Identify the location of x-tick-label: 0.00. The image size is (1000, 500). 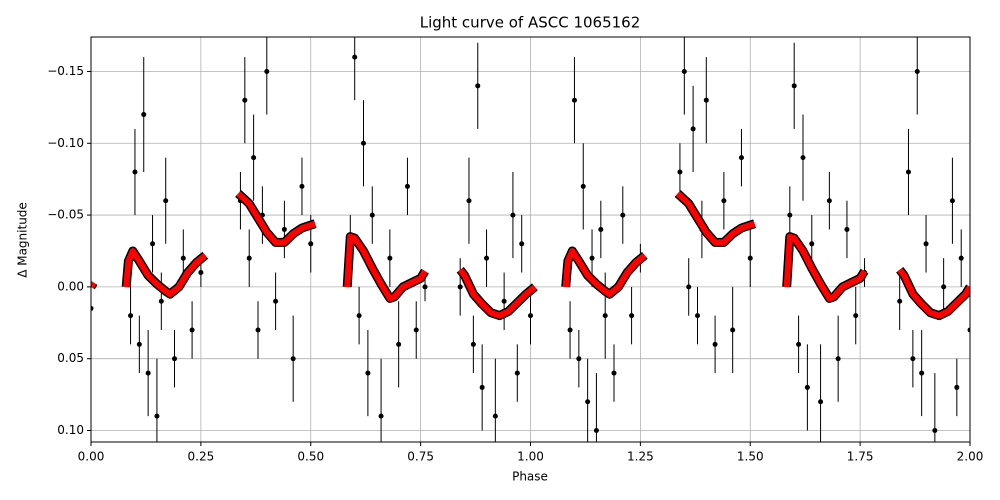
(91, 457).